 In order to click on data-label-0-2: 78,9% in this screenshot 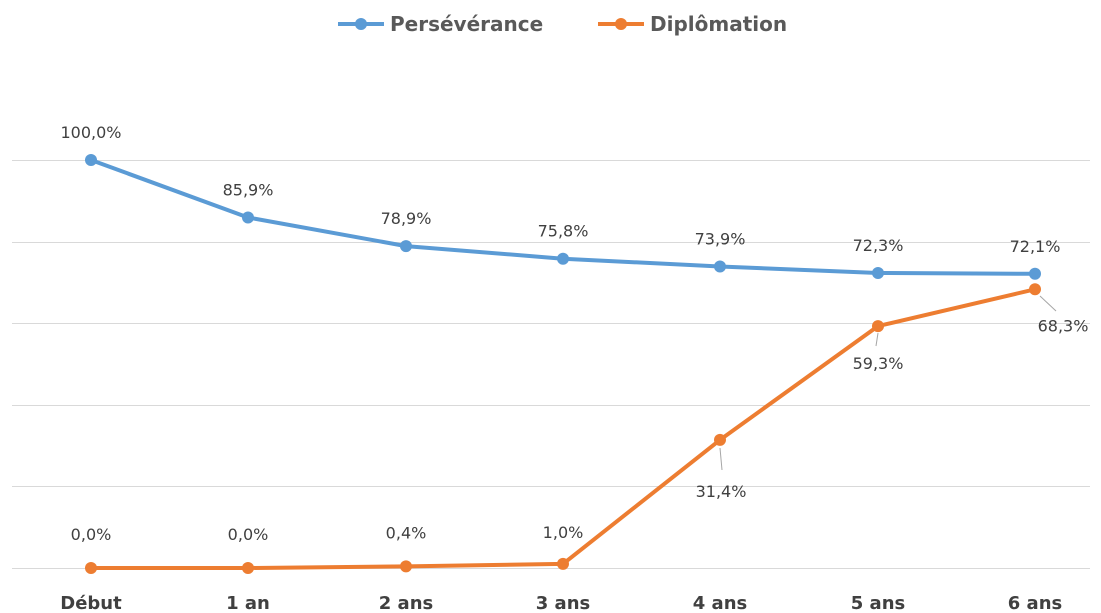, I will do `click(406, 218)`.